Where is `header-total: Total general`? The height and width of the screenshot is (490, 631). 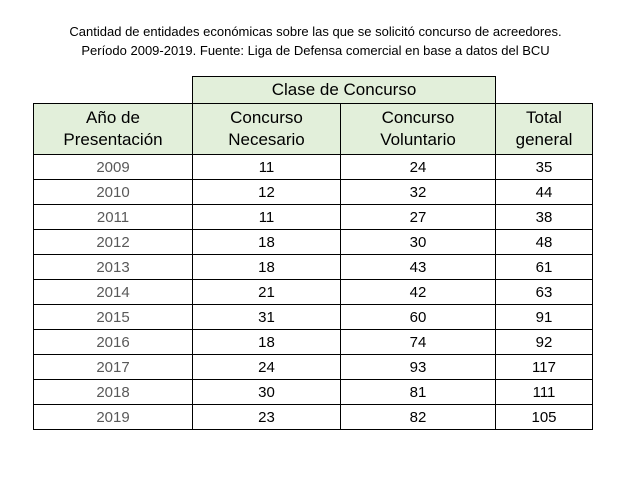
header-total: Total general is located at coordinates (544, 129).